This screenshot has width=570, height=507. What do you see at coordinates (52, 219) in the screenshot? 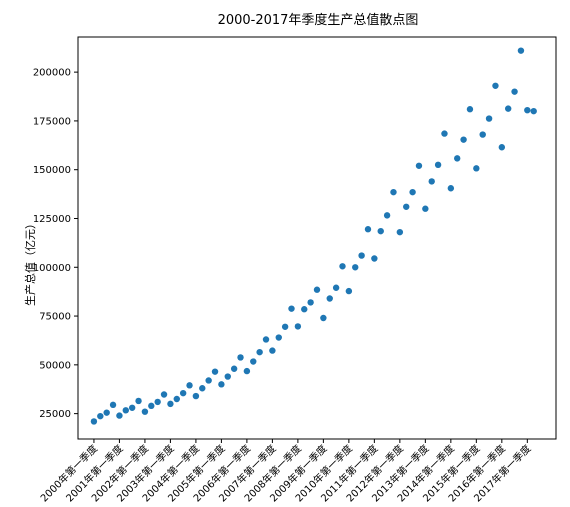
I see `y-tick-label: 125000` at bounding box center [52, 219].